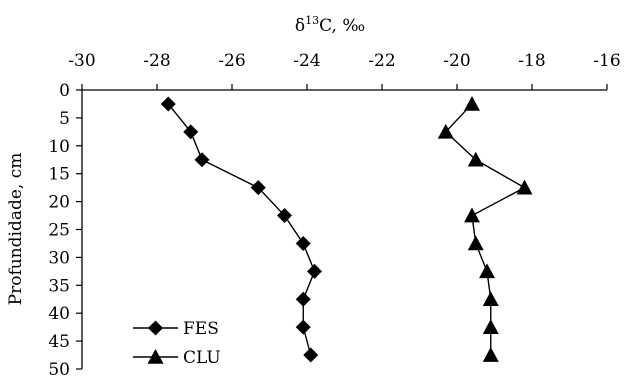 The image size is (635, 380). I want to click on x-tick-label: -20, so click(456, 61).